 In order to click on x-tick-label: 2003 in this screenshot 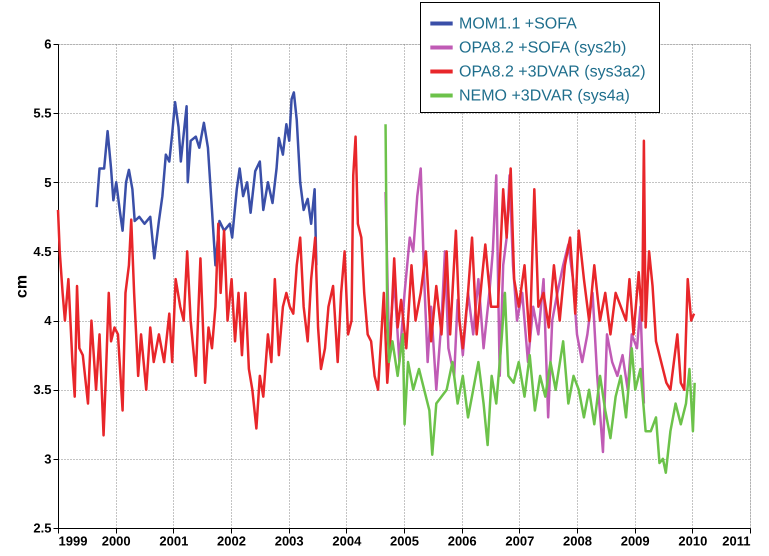, I will do `click(289, 541)`.